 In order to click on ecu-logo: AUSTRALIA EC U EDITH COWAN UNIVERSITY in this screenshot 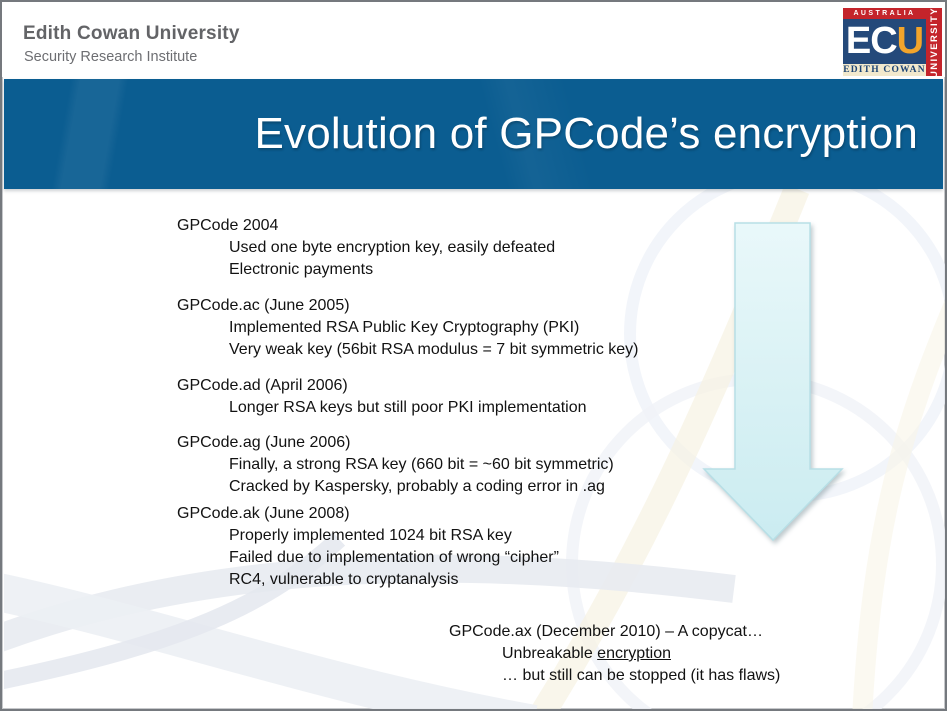, I will do `click(892, 42)`.